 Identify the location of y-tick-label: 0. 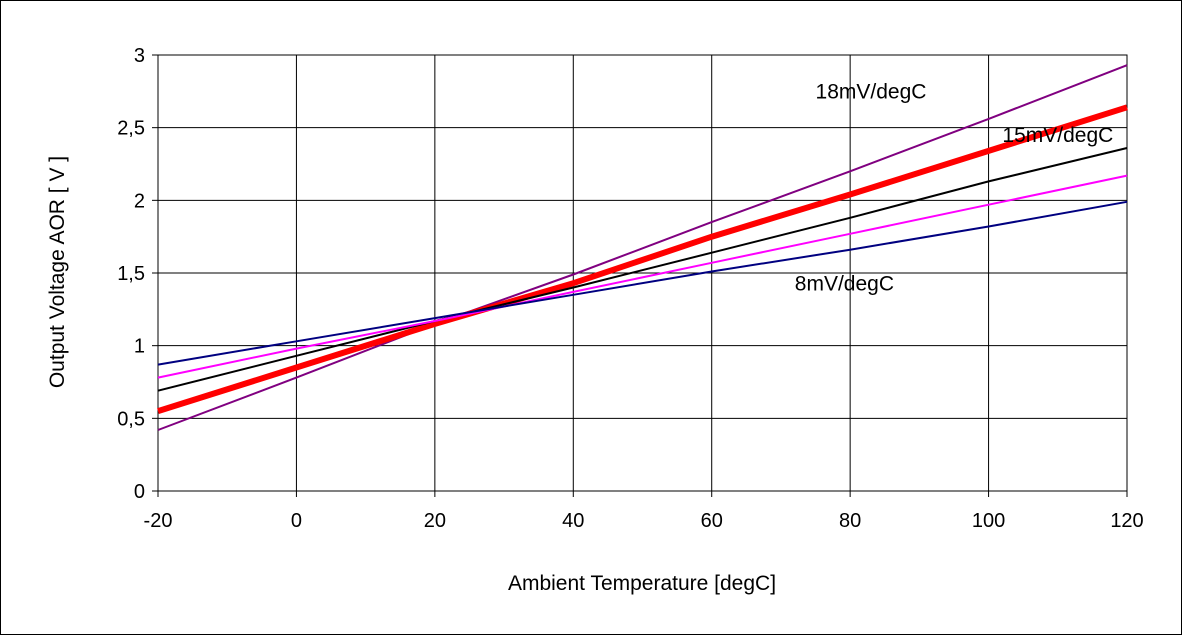
(139, 492).